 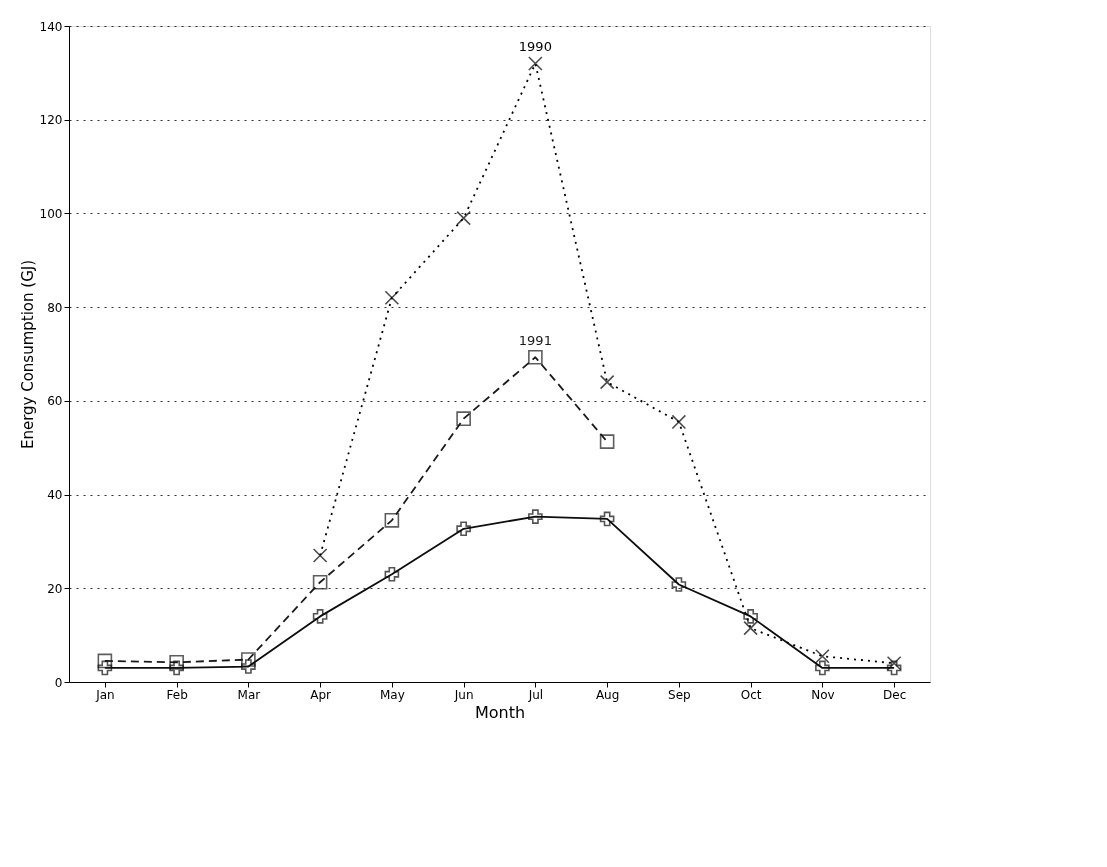 I want to click on series-label: 1990, so click(x=535, y=47).